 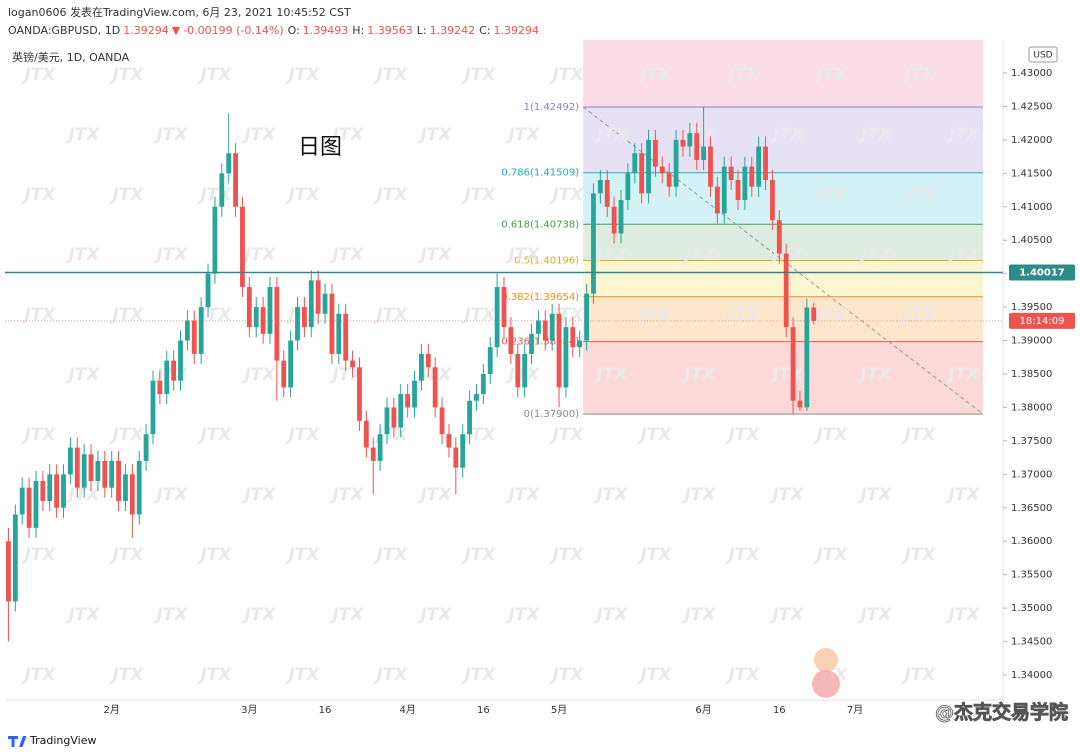 I want to click on x-tick-label: 7月, so click(x=855, y=710).